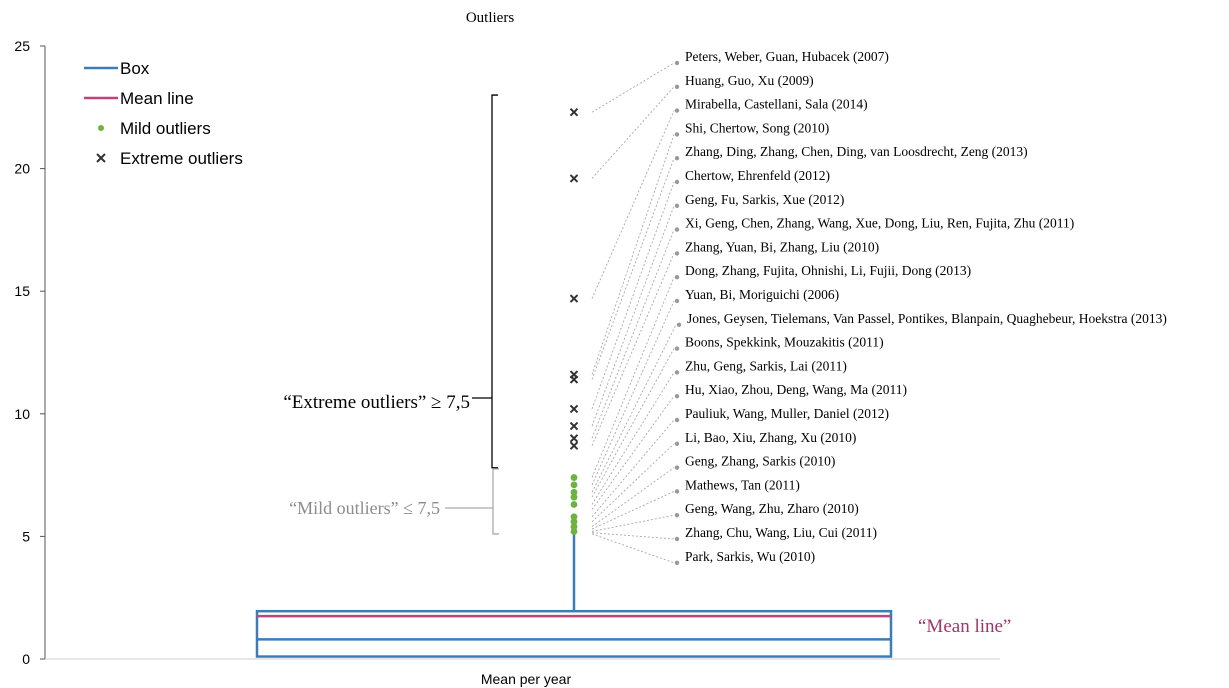  Describe the element at coordinates (770, 437) in the screenshot. I see `reference-label: Li, Bao, Xiu, Zhang, Xu (2010)` at that location.